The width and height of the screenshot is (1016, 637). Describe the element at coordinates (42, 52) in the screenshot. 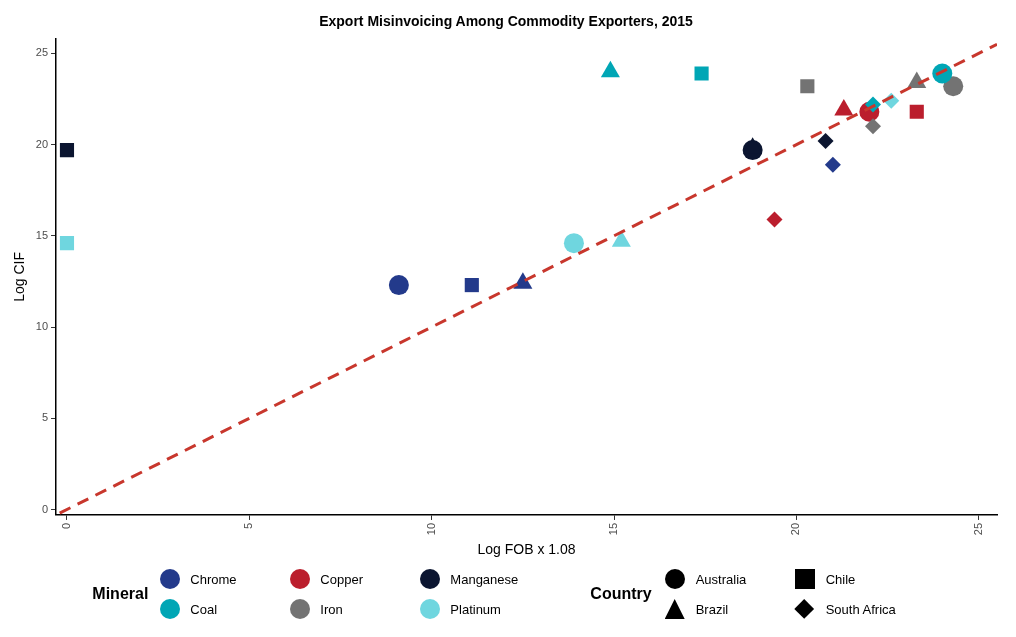

I see `y-tick-label: 25` at that location.